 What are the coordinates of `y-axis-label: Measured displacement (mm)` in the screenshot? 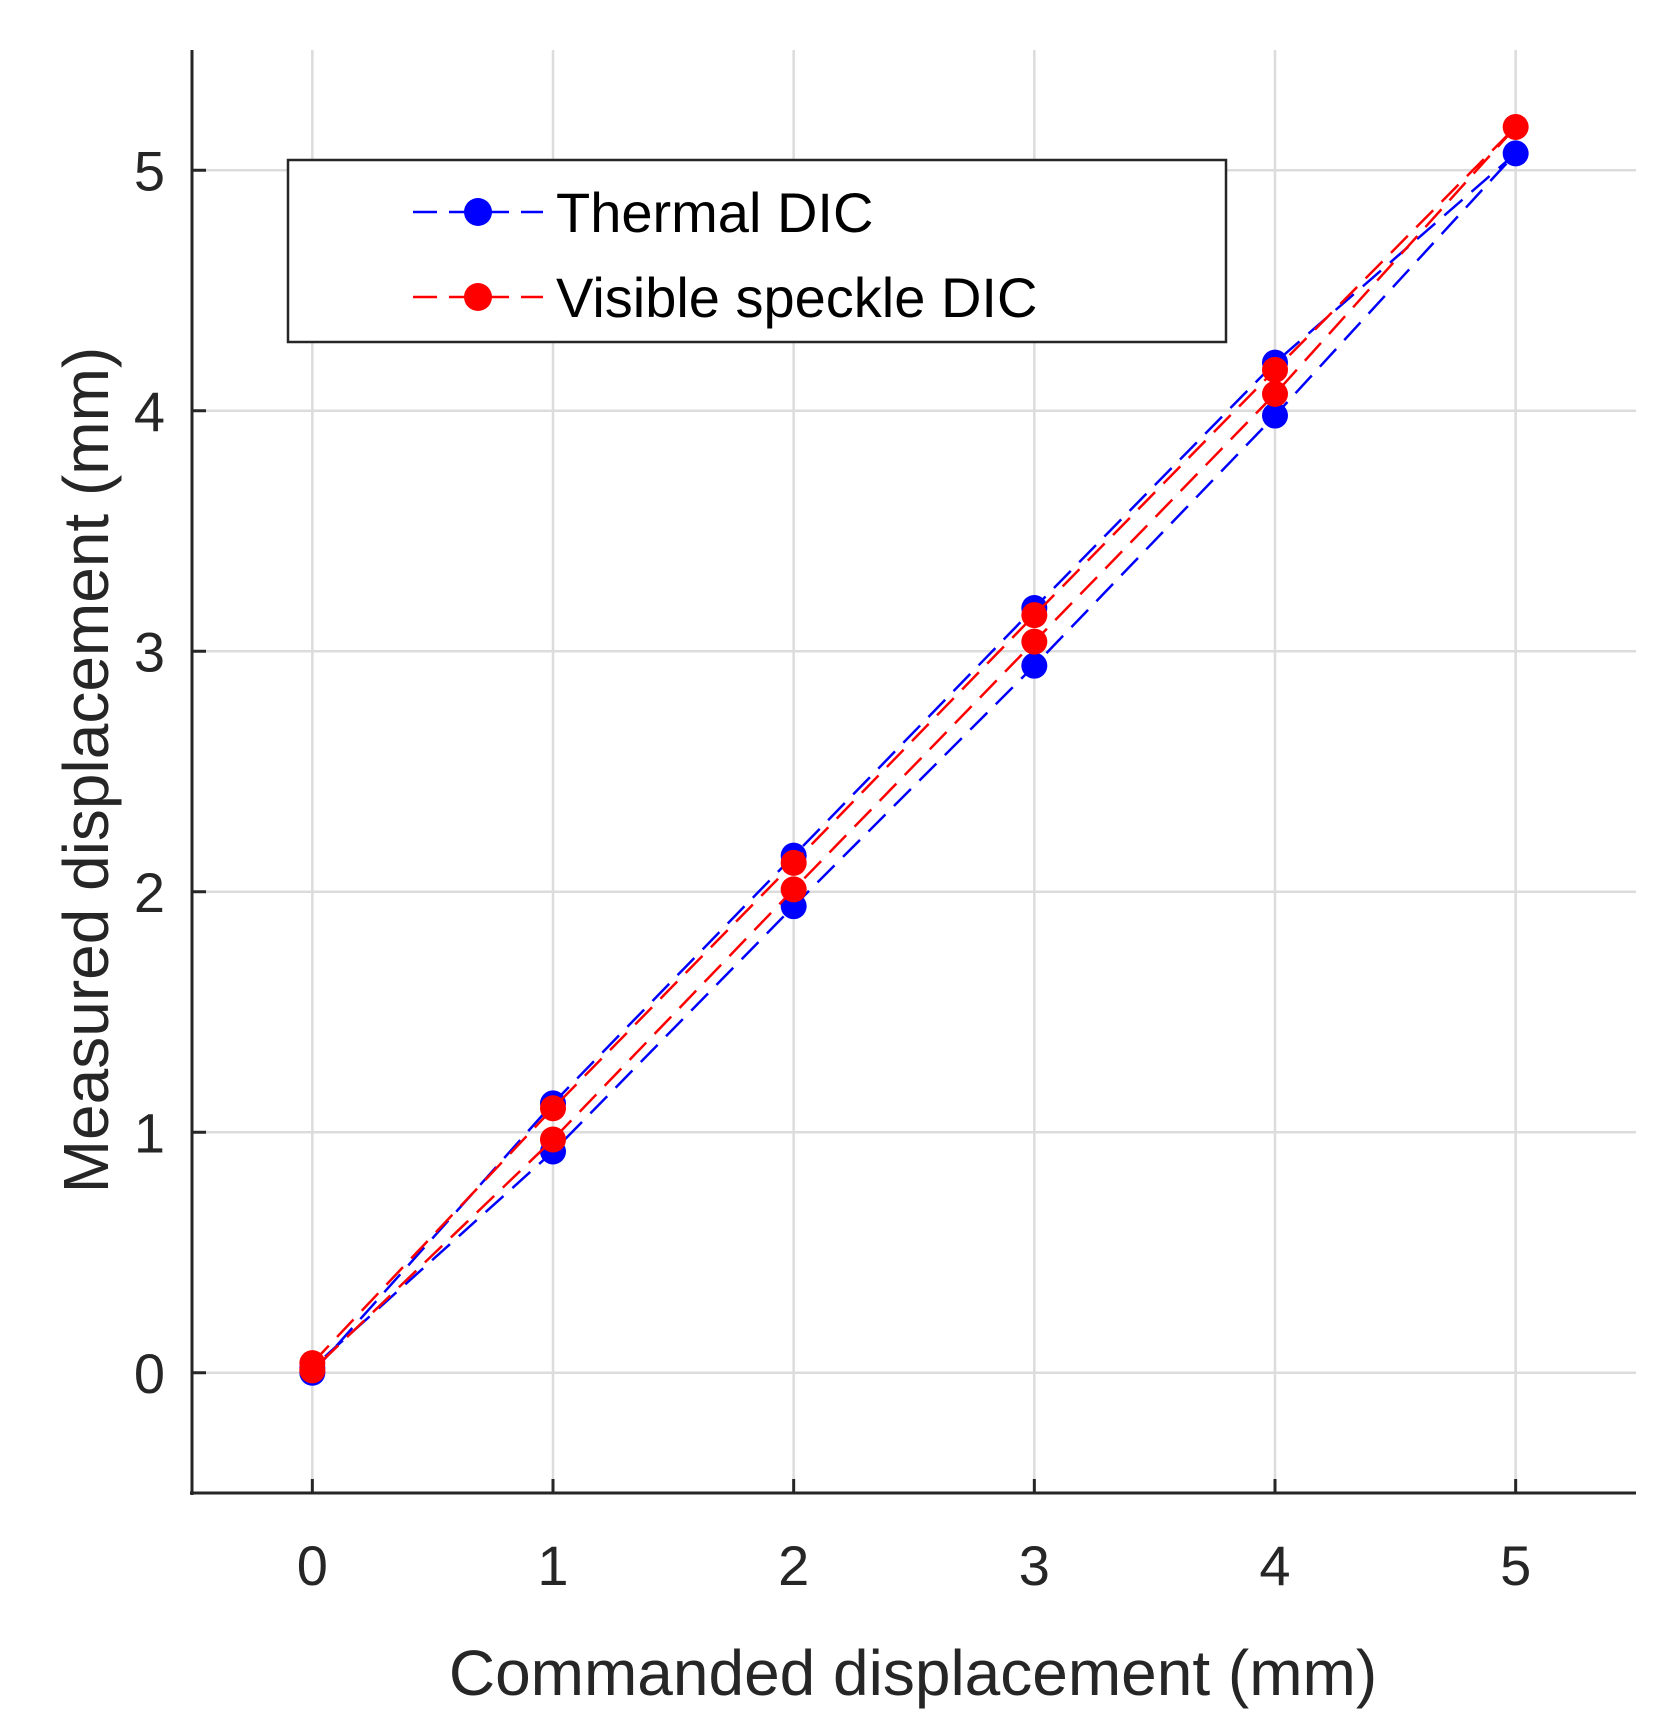 It's located at (86, 770).